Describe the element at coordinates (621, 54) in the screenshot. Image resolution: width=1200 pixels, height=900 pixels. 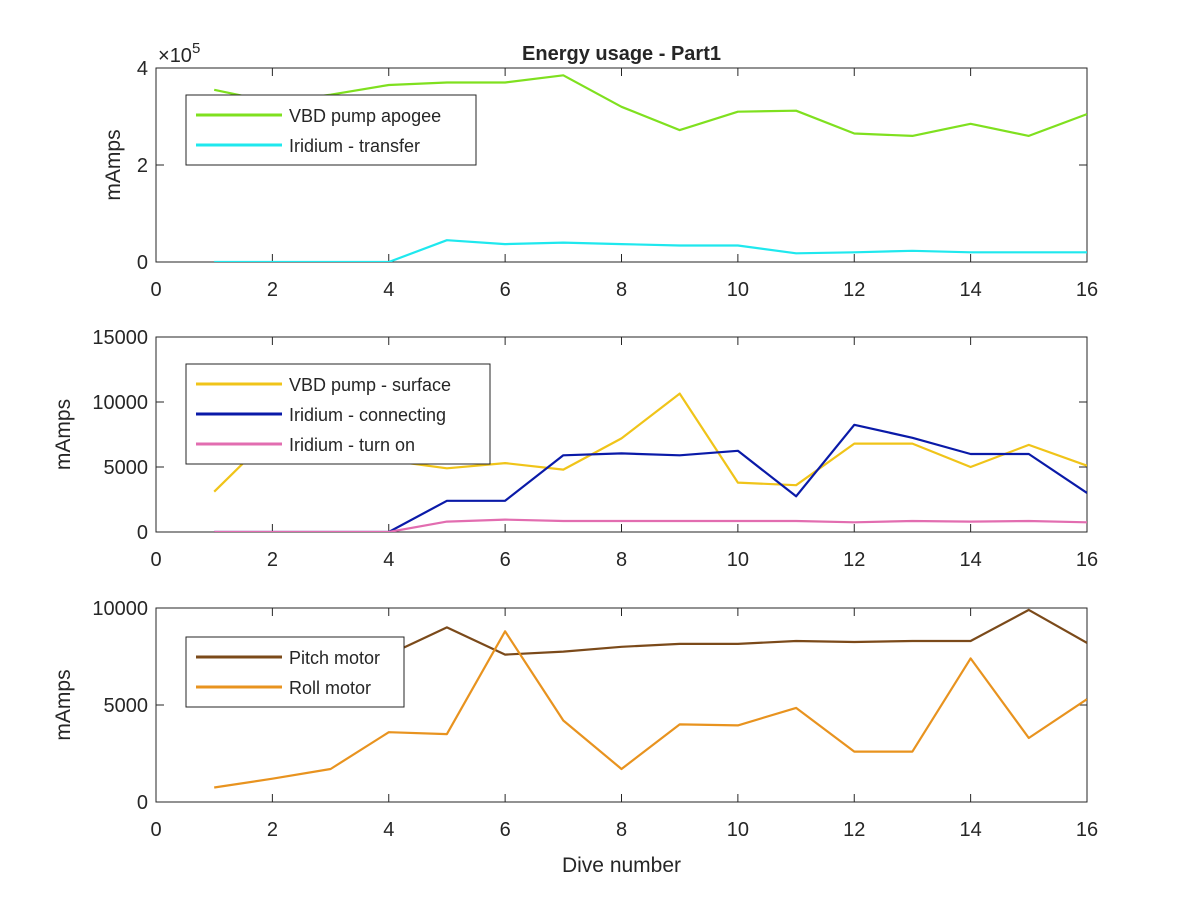
I see `chart-title: Energy usage - Part1` at that location.